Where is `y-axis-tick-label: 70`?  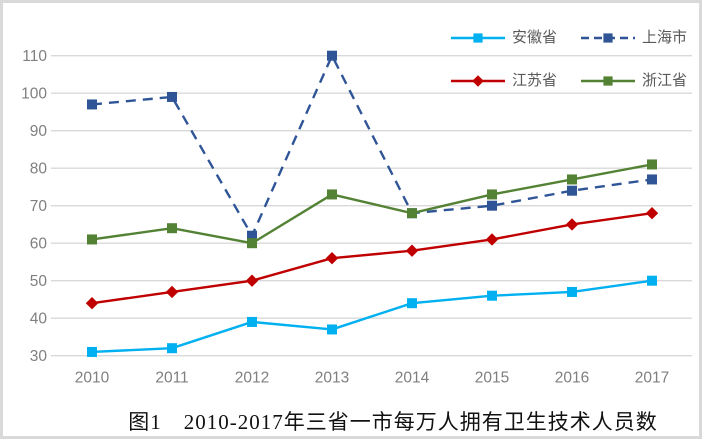 y-axis-tick-label: 70 is located at coordinates (39, 206).